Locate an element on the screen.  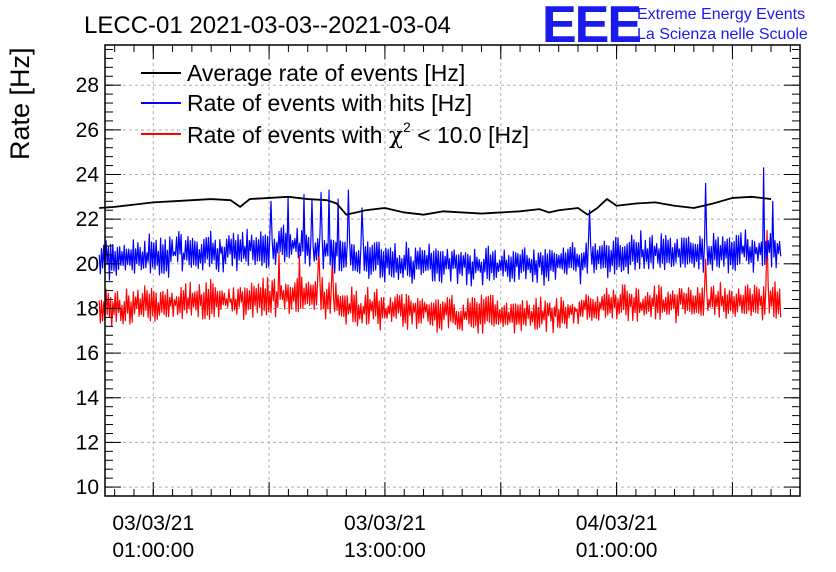
x-tick-label-date: 04/03/21 is located at coordinates (617, 523).